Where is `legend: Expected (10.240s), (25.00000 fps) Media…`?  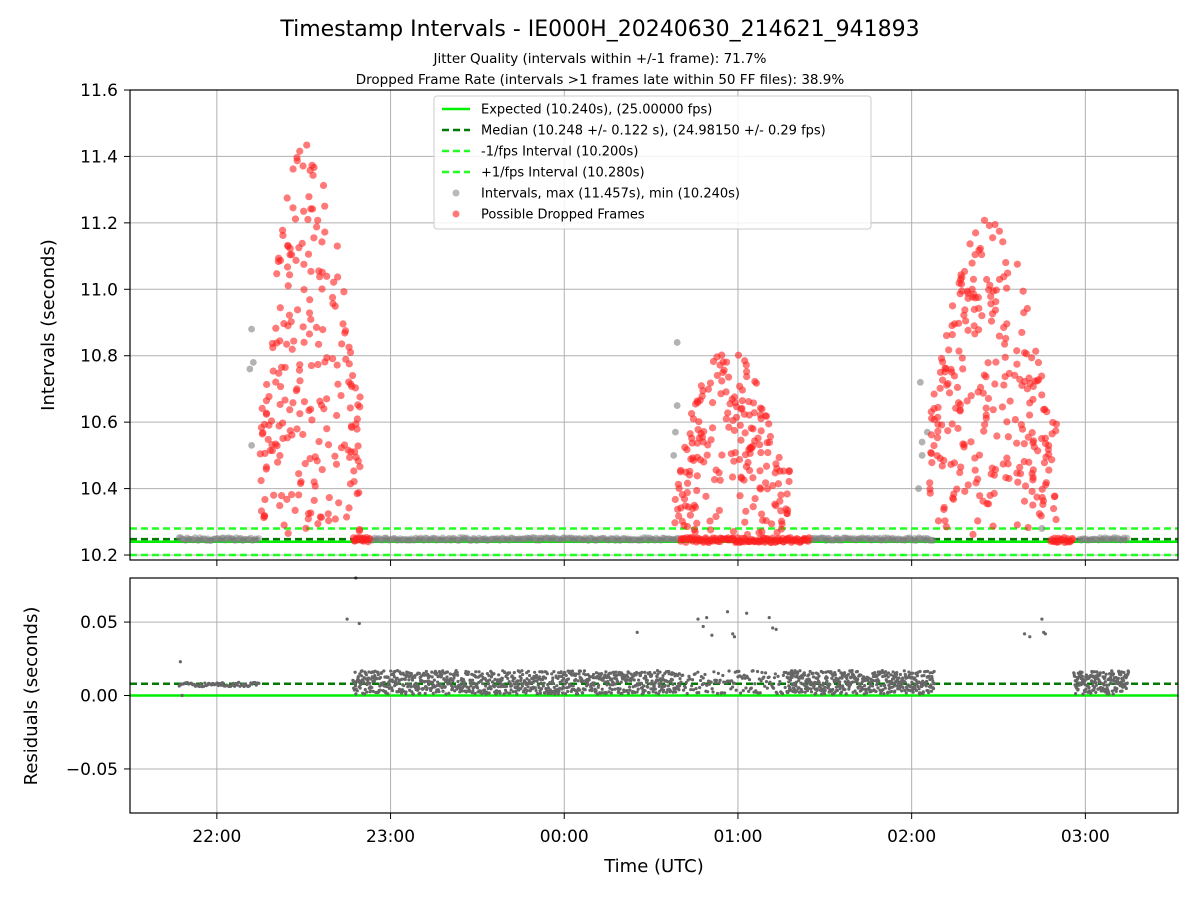 legend: Expected (10.240s), (25.00000 fps) Media… is located at coordinates (652, 162).